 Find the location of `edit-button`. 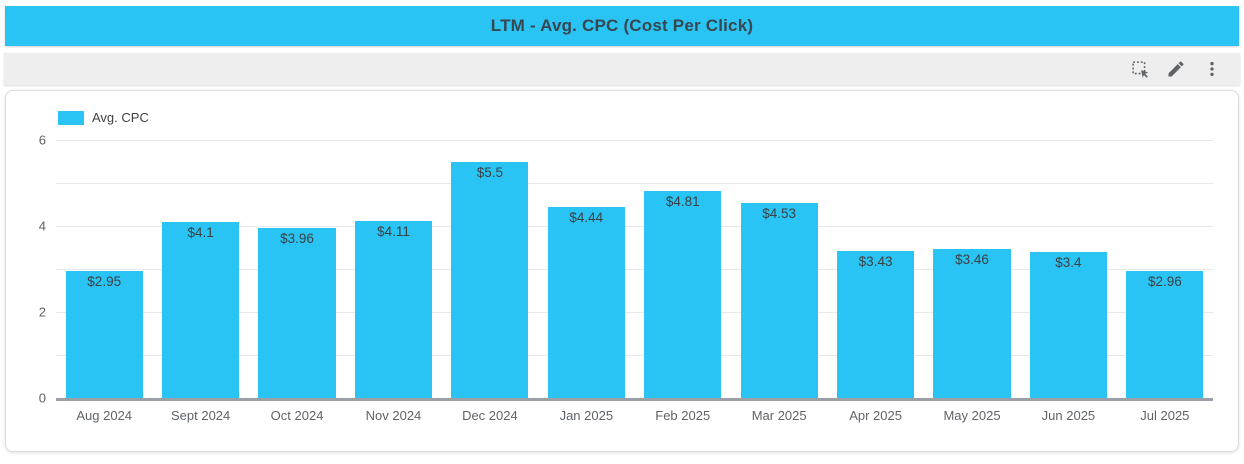

edit-button is located at coordinates (1176, 69).